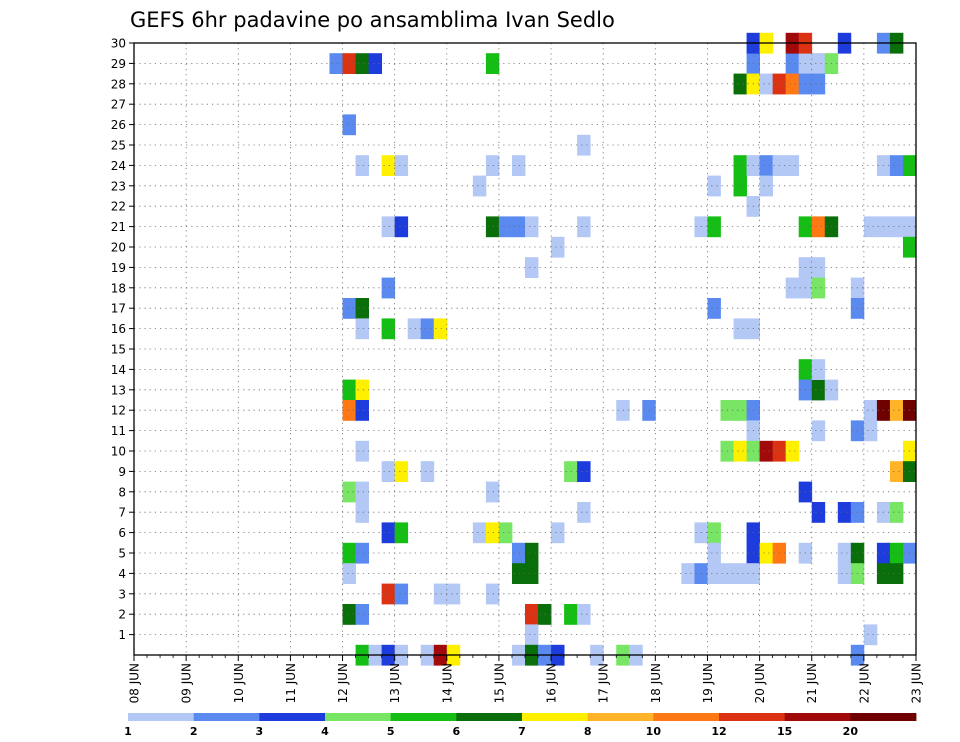 The height and width of the screenshot is (742, 960). I want to click on y-tick-label: 8, so click(122, 492).